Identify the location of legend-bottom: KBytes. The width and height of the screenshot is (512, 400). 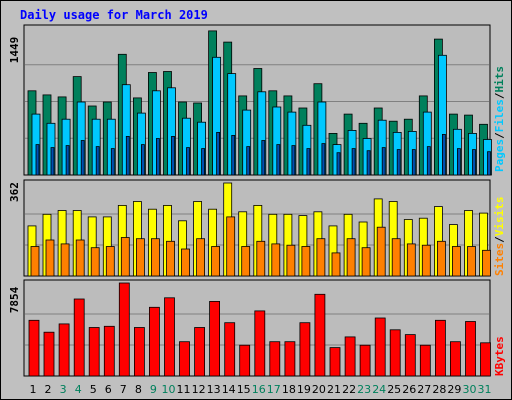
(499, 356).